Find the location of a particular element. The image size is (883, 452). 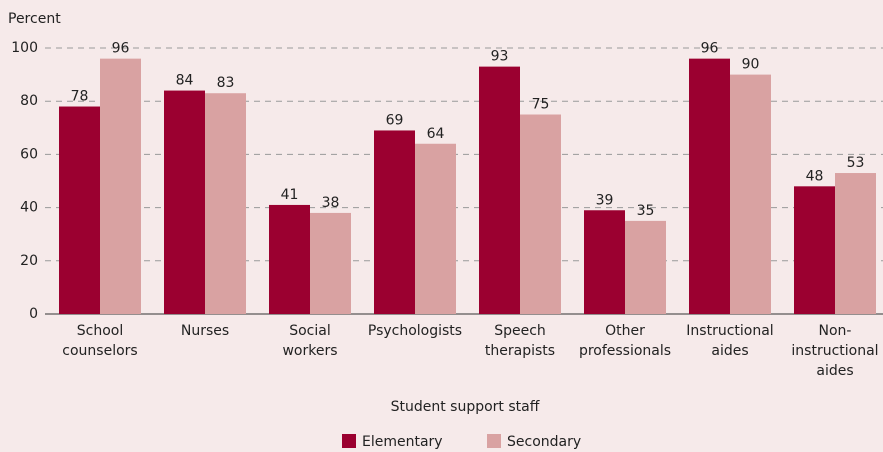

data-label: 93 is located at coordinates (500, 57).